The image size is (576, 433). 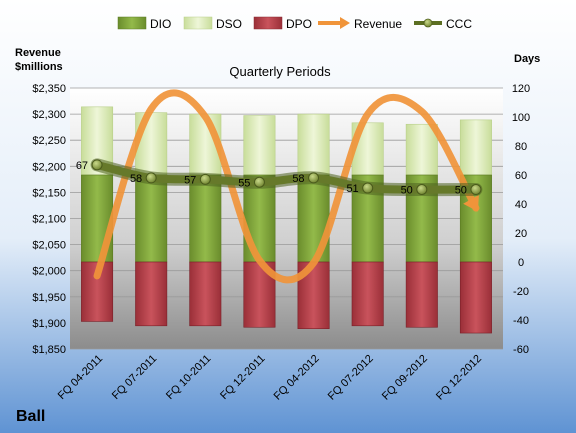 I want to click on right-tick-label: -60, so click(x=521, y=350).